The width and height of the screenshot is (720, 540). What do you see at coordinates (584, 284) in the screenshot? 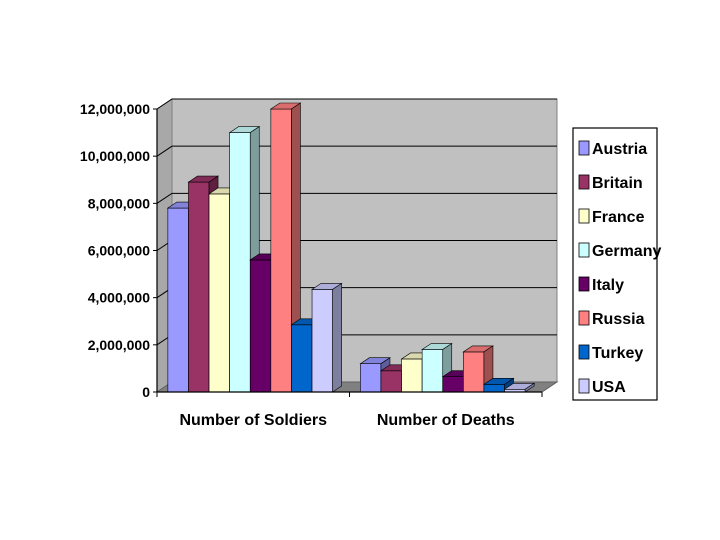
I see `legend-swatch-italy` at bounding box center [584, 284].